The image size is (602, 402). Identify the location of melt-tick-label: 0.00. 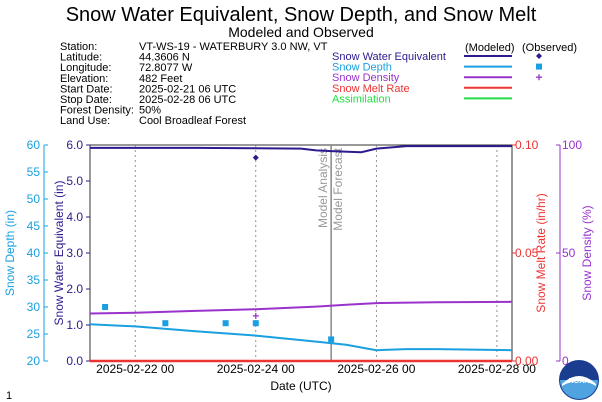
(527, 361).